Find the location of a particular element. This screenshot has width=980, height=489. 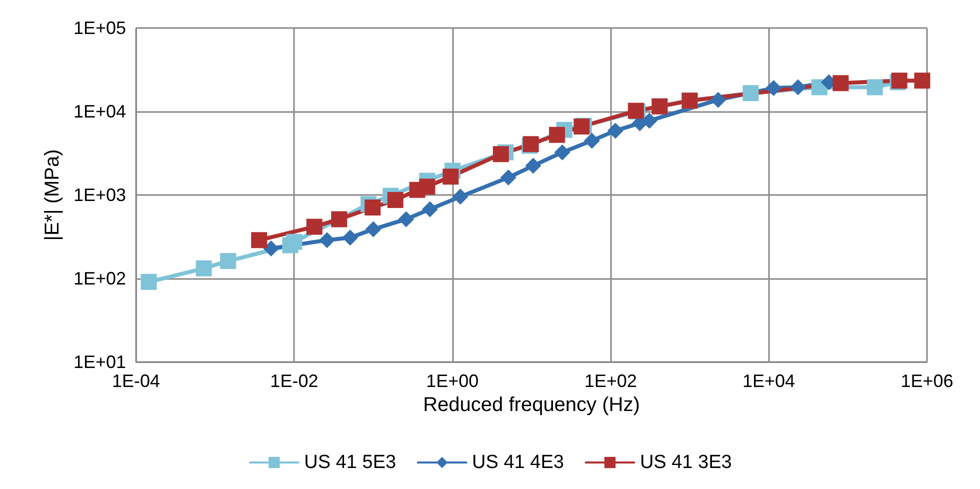

y-tick-label: 1E+01 is located at coordinates (99, 362).